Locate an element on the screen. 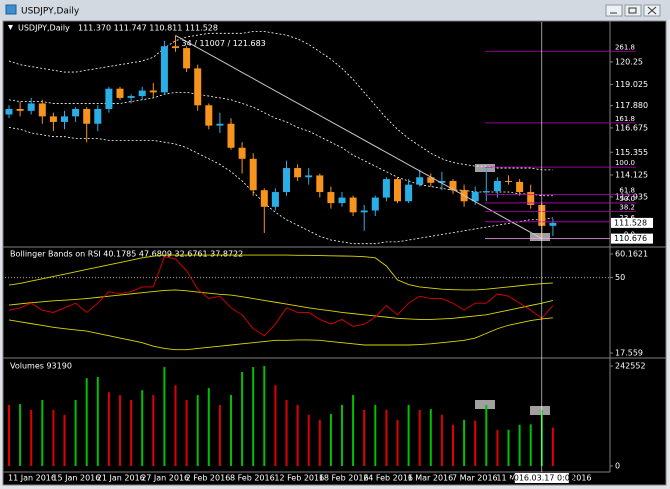  restore-icon is located at coordinates (632, 10).